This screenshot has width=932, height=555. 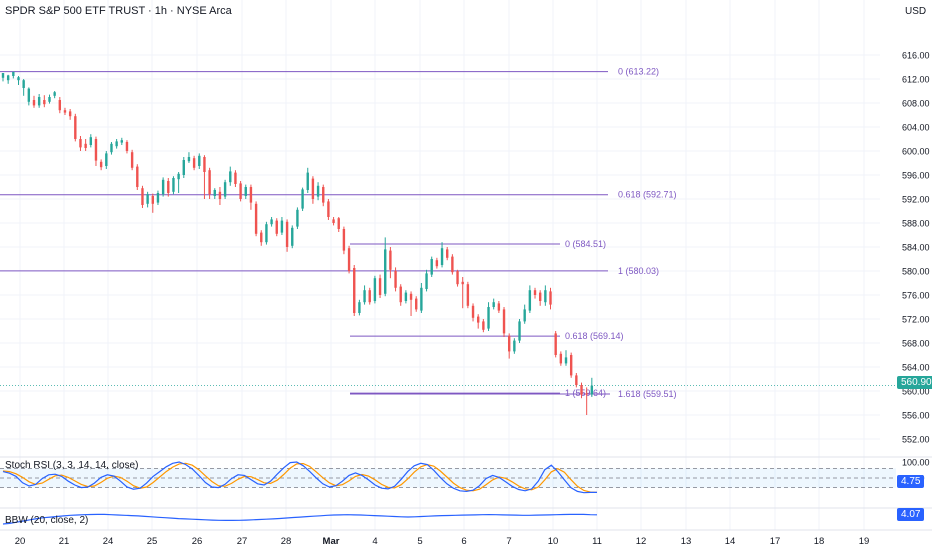 I want to click on fib-level-label: 1 (580.03), so click(x=638, y=271).